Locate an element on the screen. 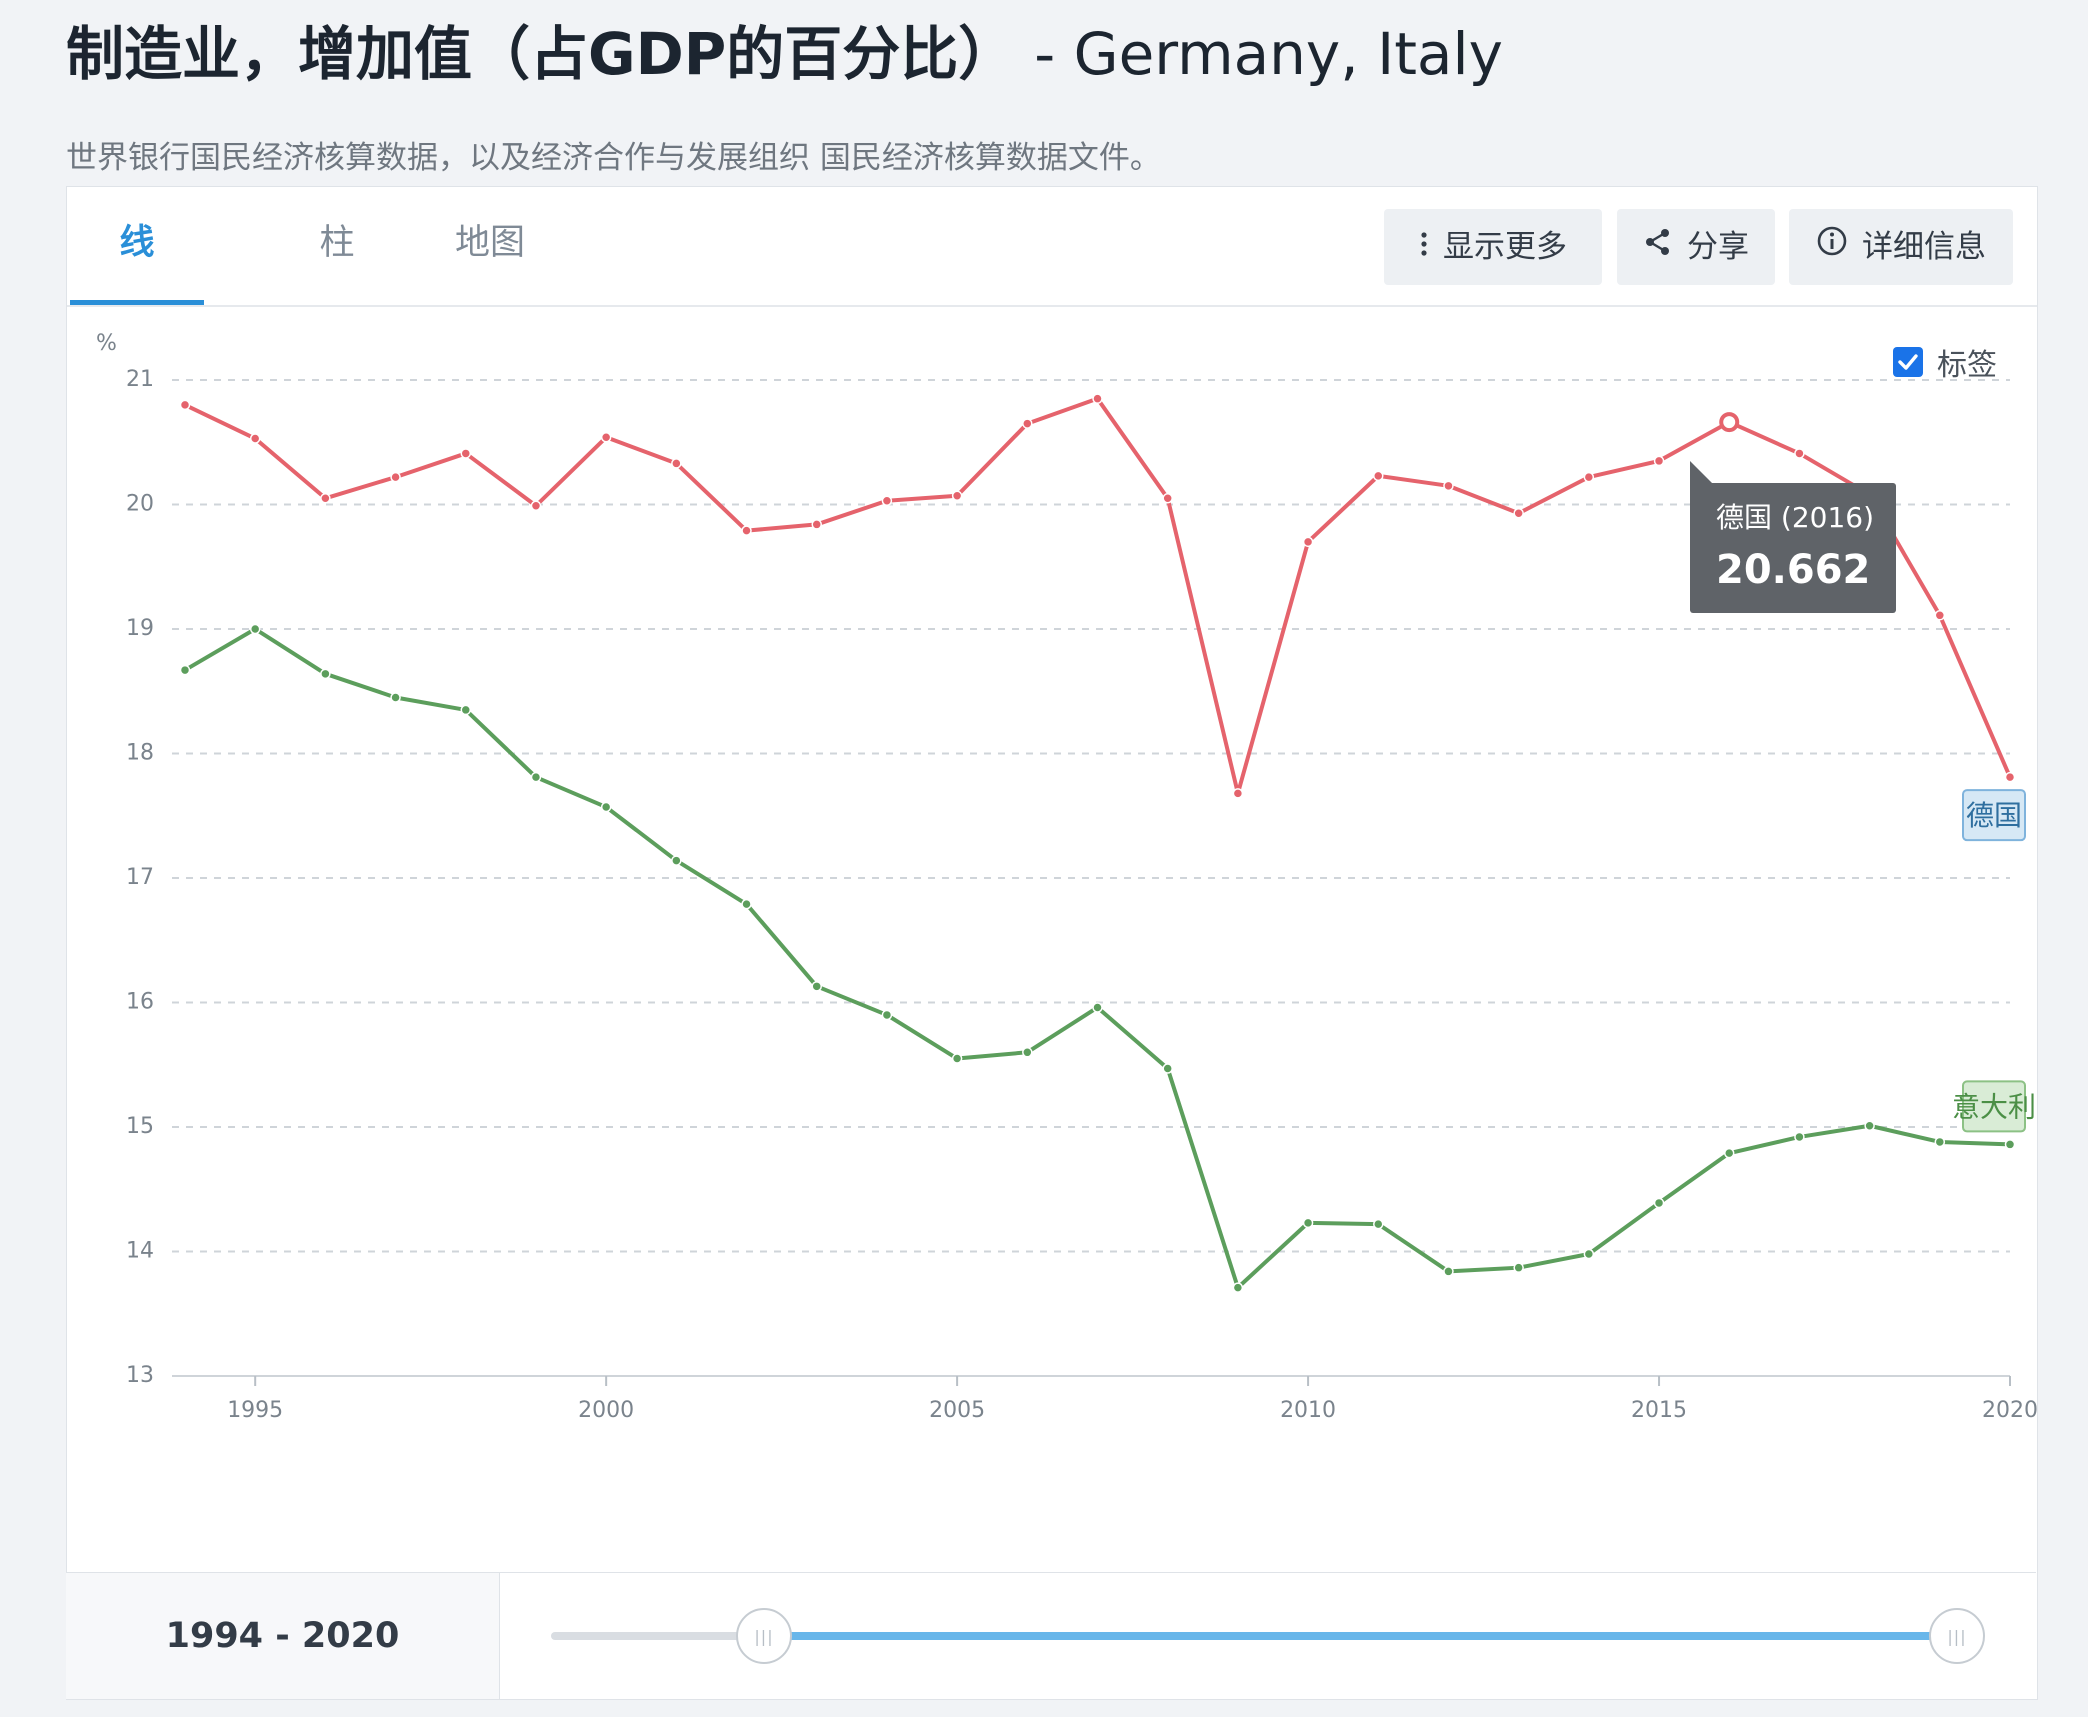  country-list: - Germany, Italy is located at coordinates (1268, 54).